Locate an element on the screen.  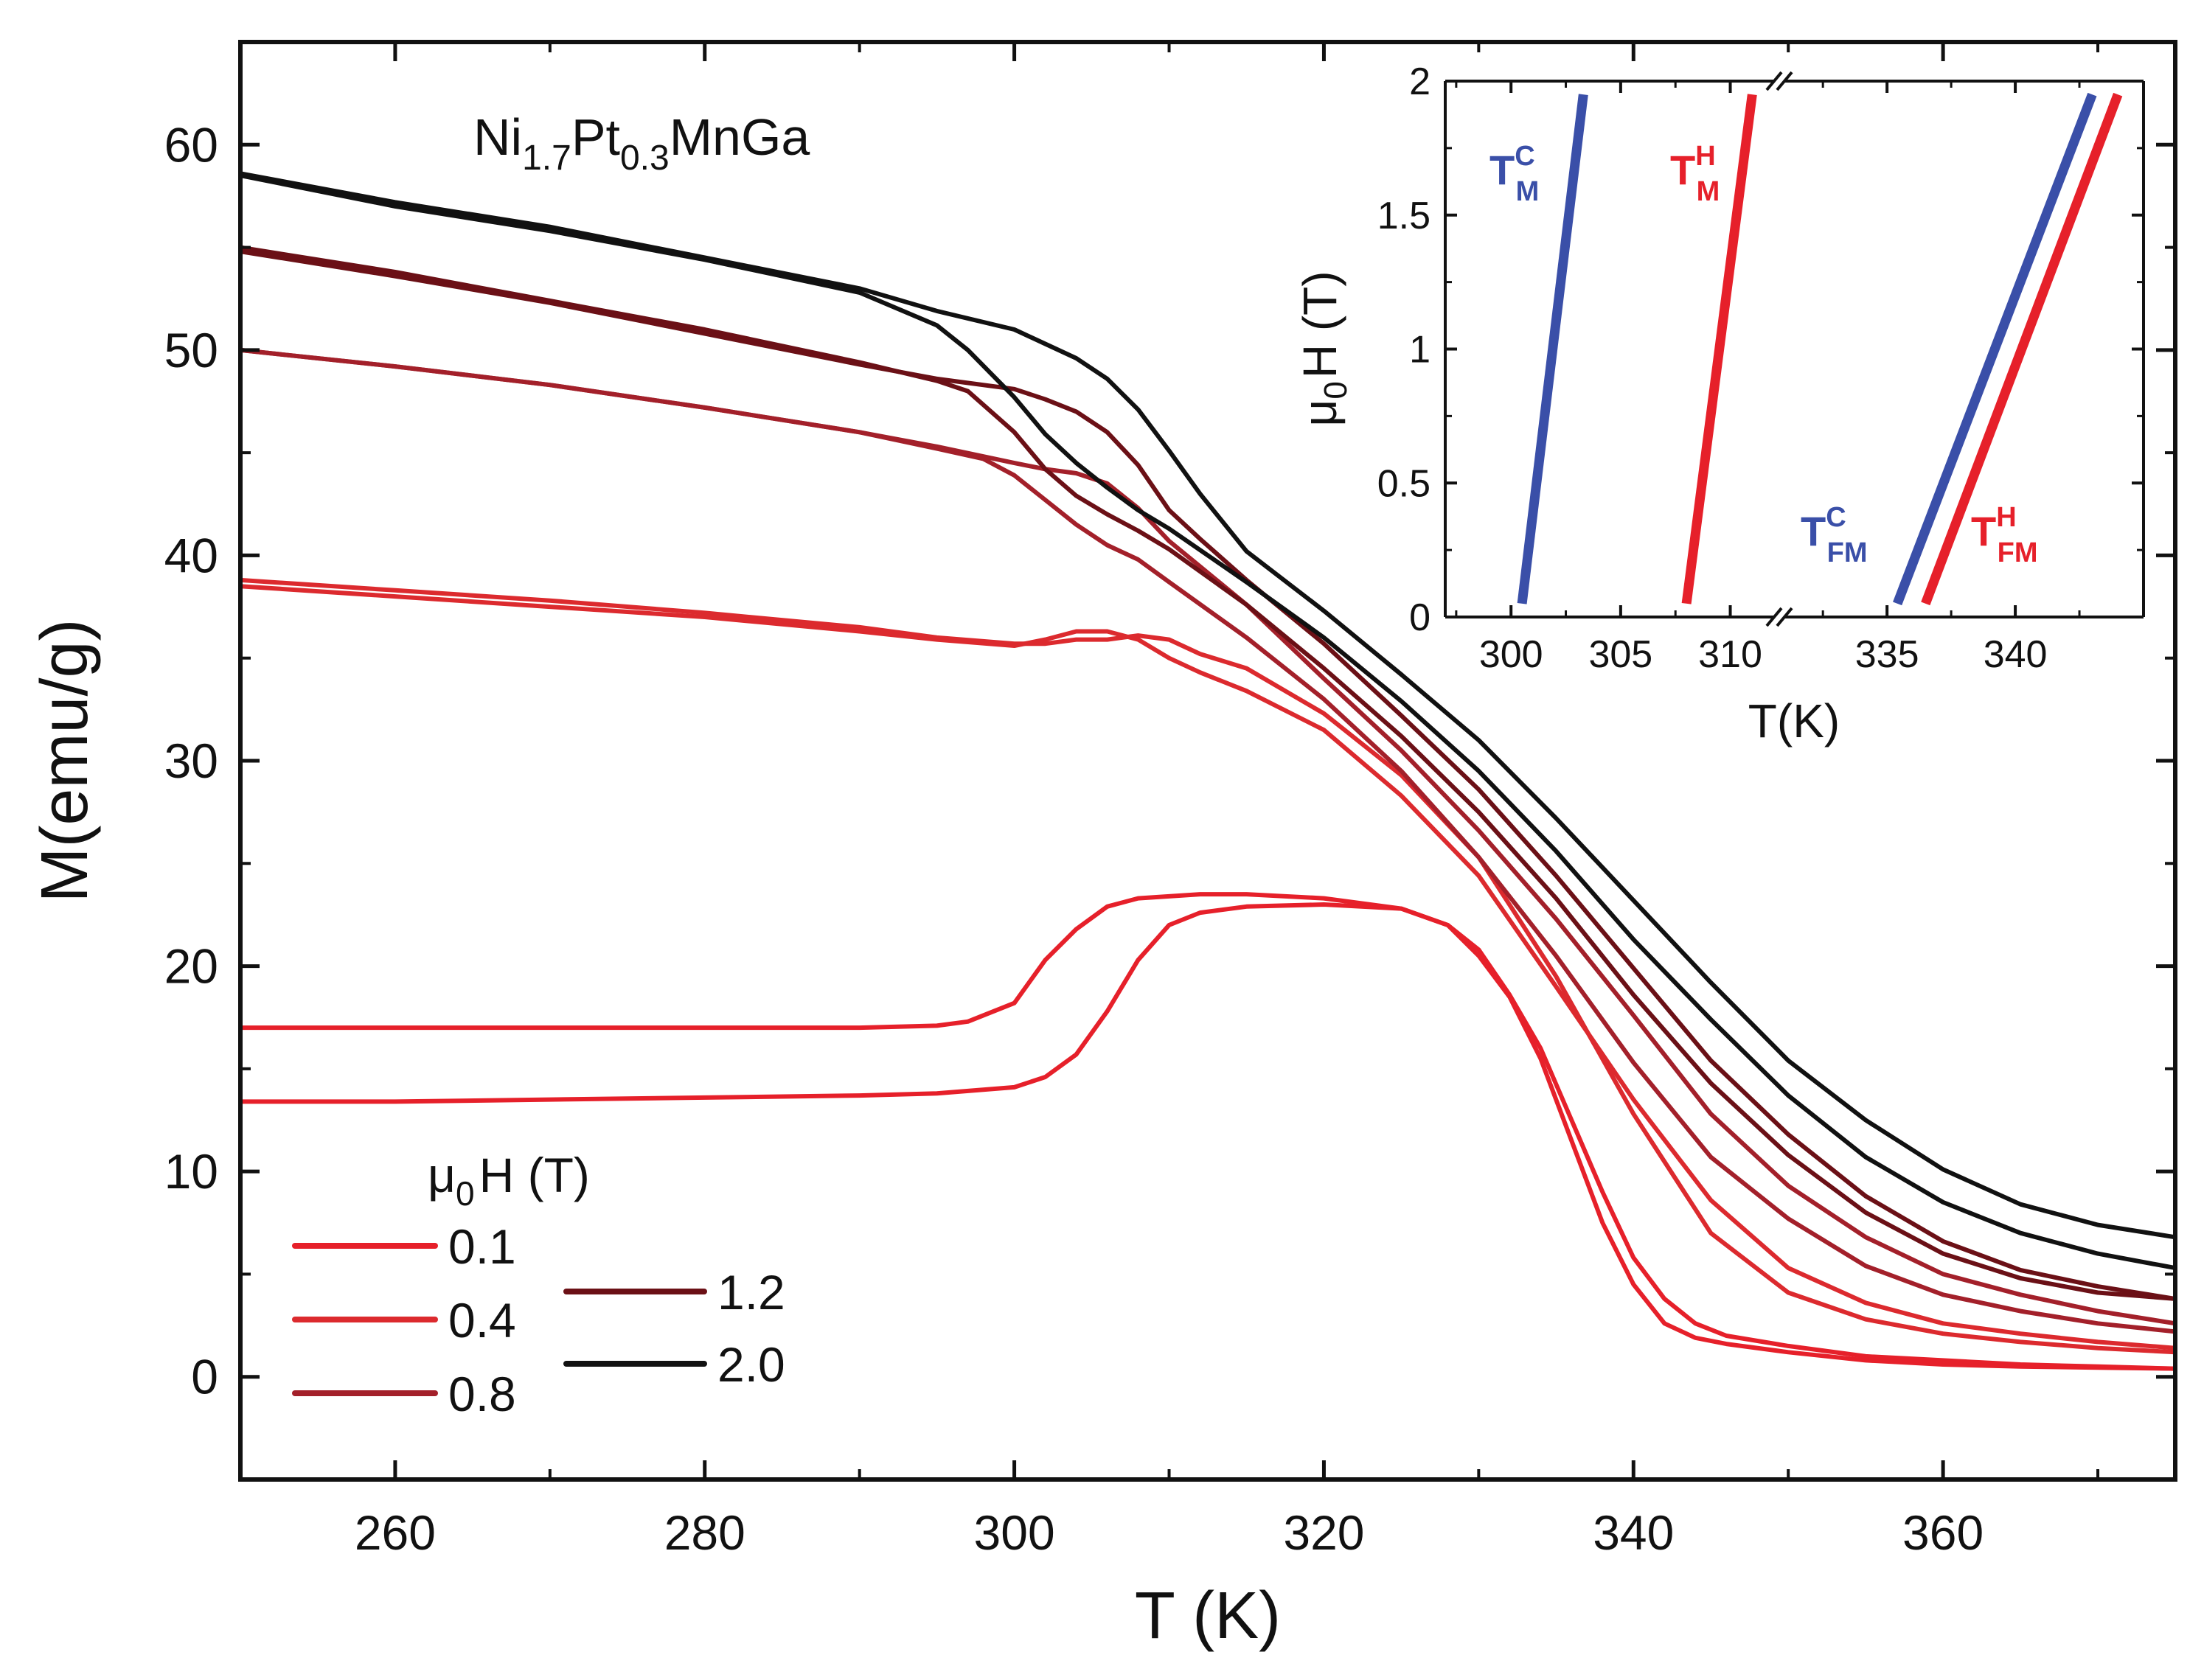
x-tick-label: 280 is located at coordinates (705, 1532).